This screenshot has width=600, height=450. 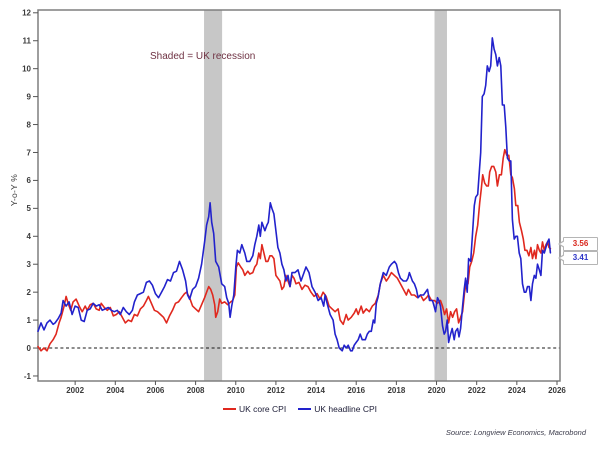 I want to click on y-tick-label: 8, so click(x=29, y=124).